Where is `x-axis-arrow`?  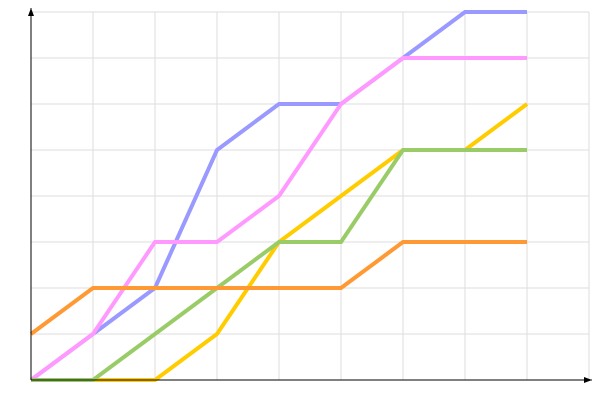 x-axis-arrow is located at coordinates (588, 380).